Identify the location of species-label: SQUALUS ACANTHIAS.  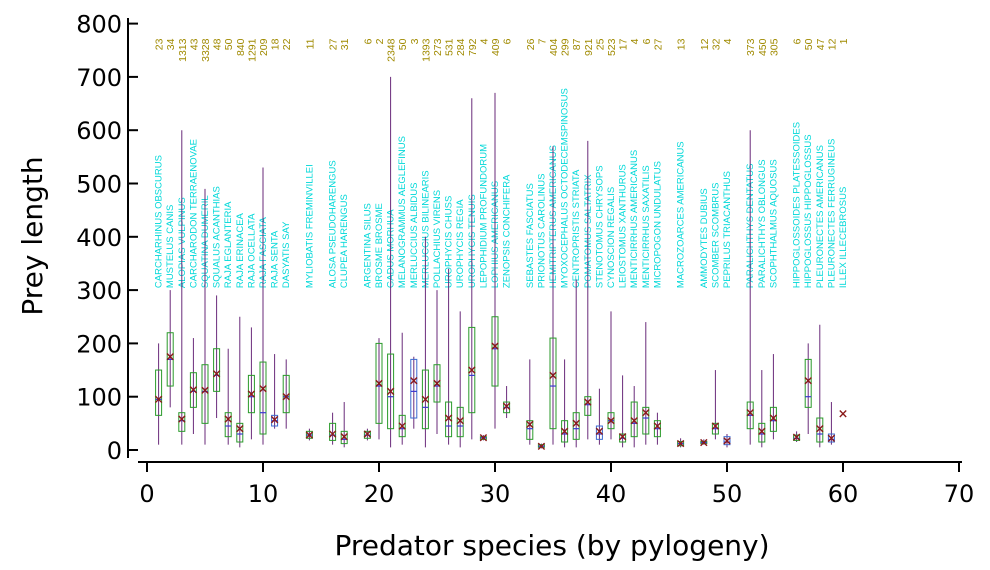
(217, 237).